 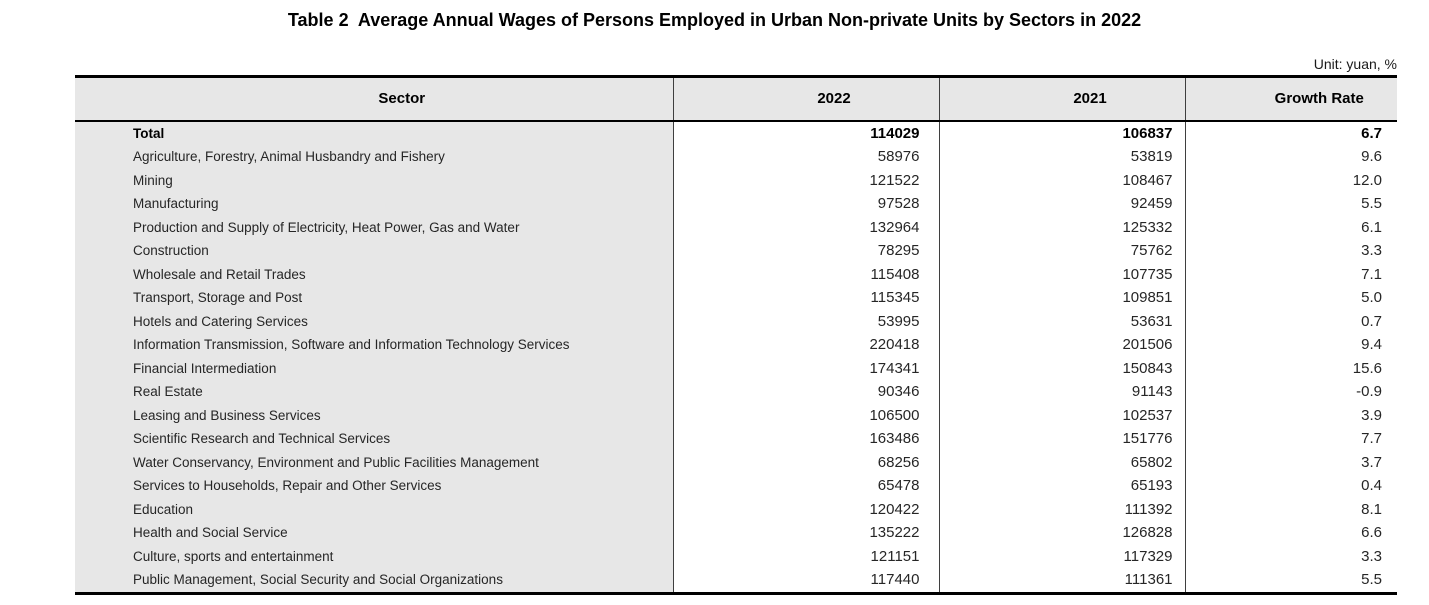 What do you see at coordinates (805, 251) in the screenshot?
I see `value-2022-cell: 78295` at bounding box center [805, 251].